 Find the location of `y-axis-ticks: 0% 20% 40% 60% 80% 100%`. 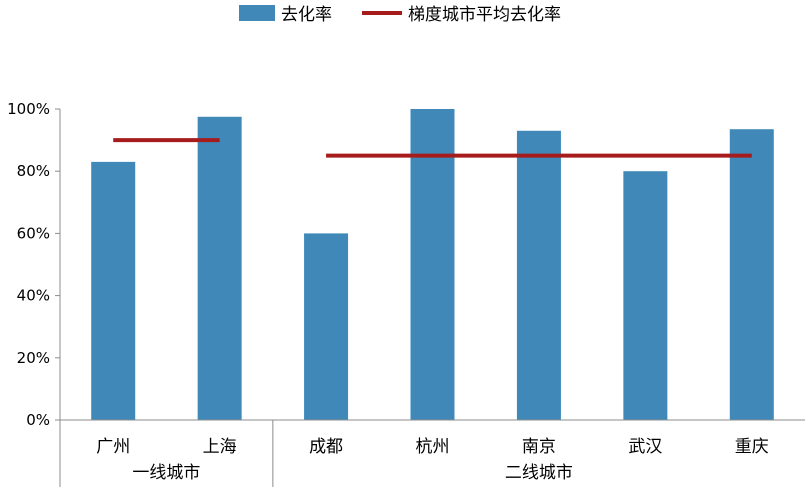

y-axis-ticks: 0% 20% 40% 60% 80% 100% is located at coordinates (33, 264).